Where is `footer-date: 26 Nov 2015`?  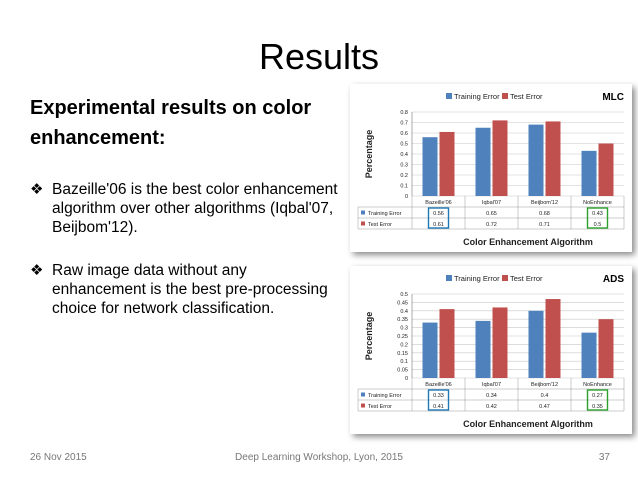
footer-date: 26 Nov 2015 is located at coordinates (58, 457).